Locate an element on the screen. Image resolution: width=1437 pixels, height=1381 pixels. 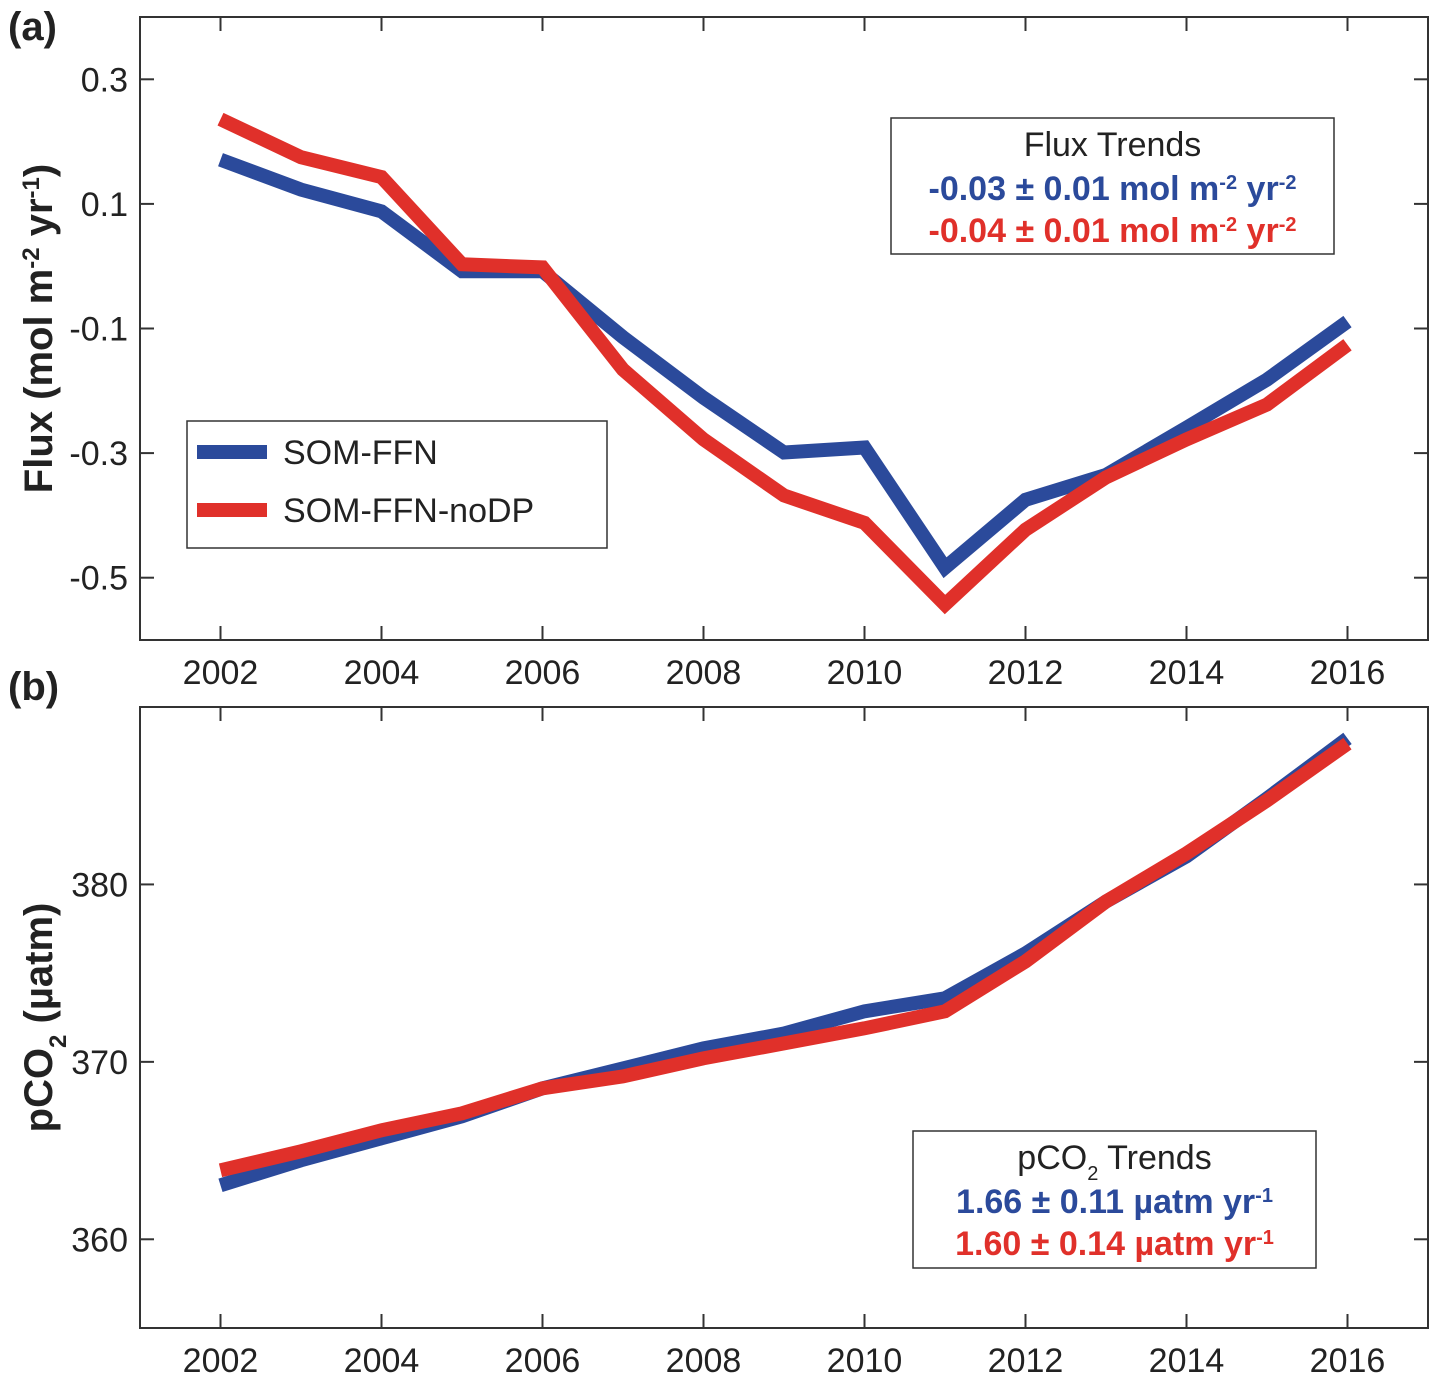
y-axis-label: pCO2 (µatm) is located at coordinates (44, 1018).